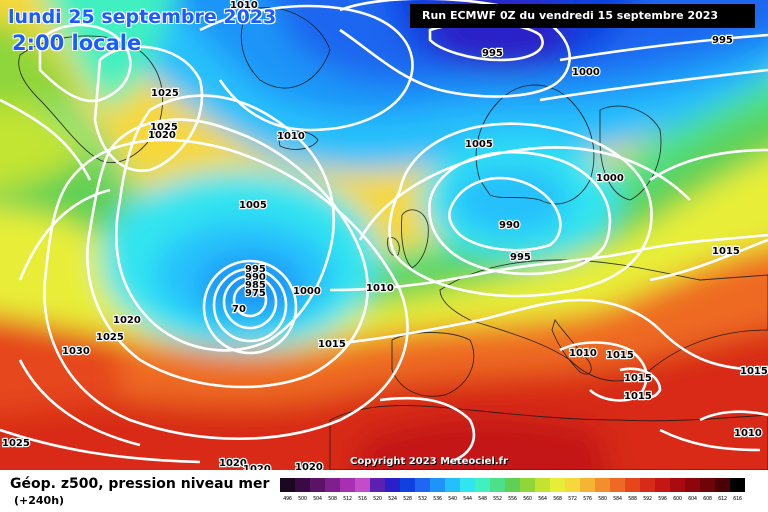  What do you see at coordinates (347, 499) in the screenshot?
I see `scale-label: 512` at bounding box center [347, 499].